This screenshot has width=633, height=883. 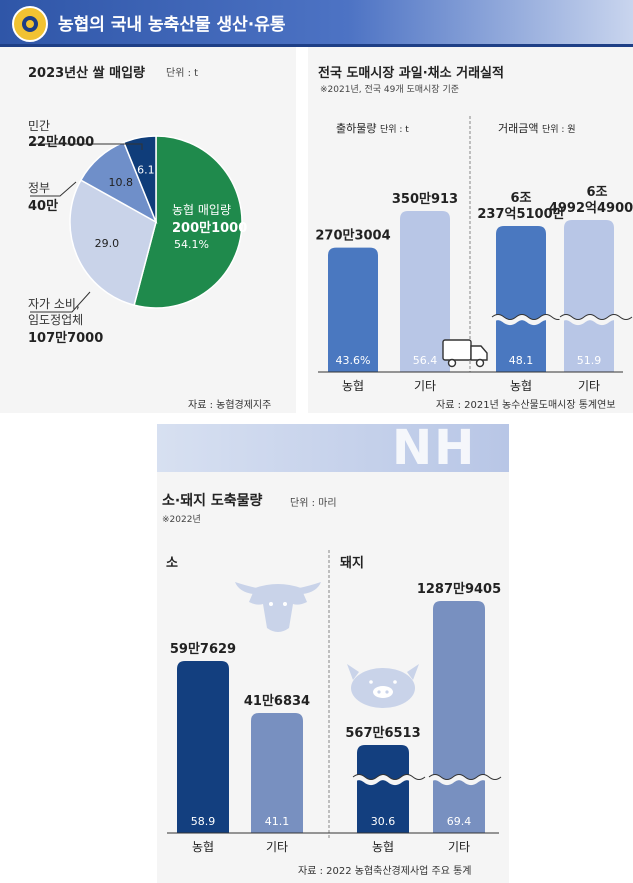 What do you see at coordinates (459, 847) in the screenshot?
I see `pig-category-1: 기타` at bounding box center [459, 847].